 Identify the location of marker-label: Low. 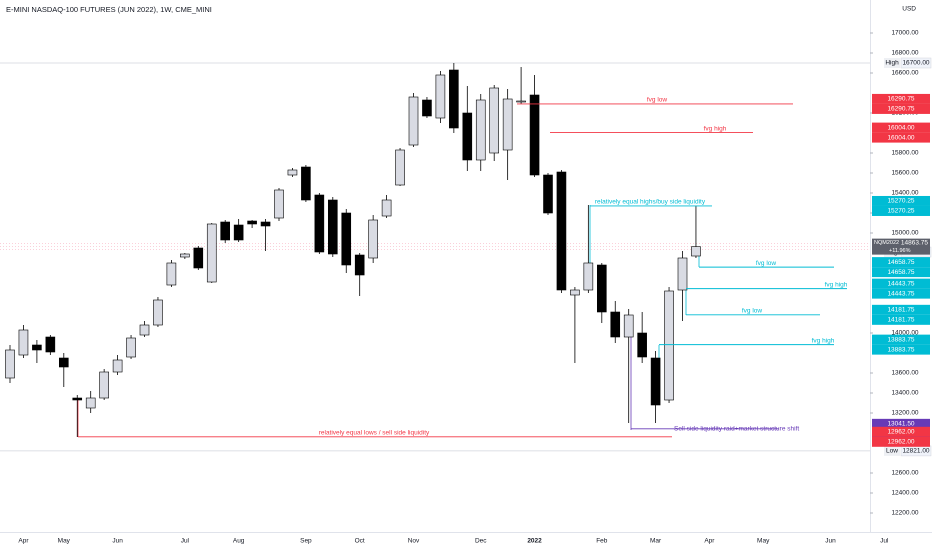
(892, 451).